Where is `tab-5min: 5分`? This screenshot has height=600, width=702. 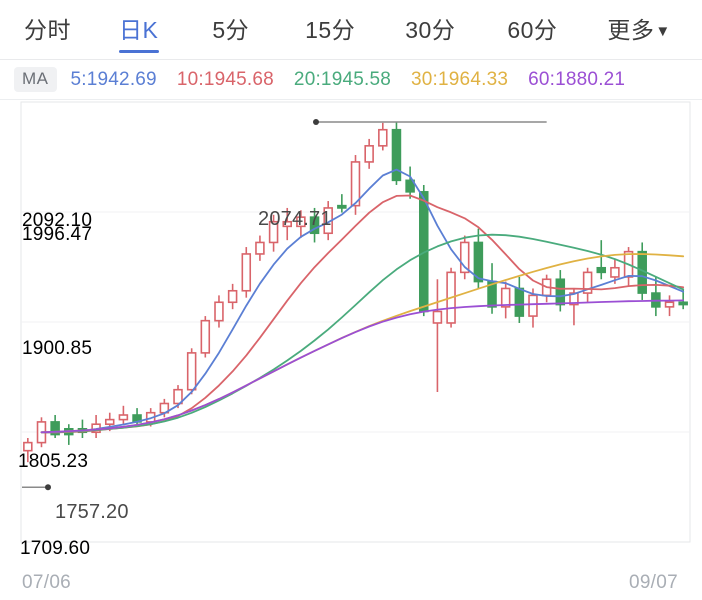 tab-5min: 5分 is located at coordinates (230, 30).